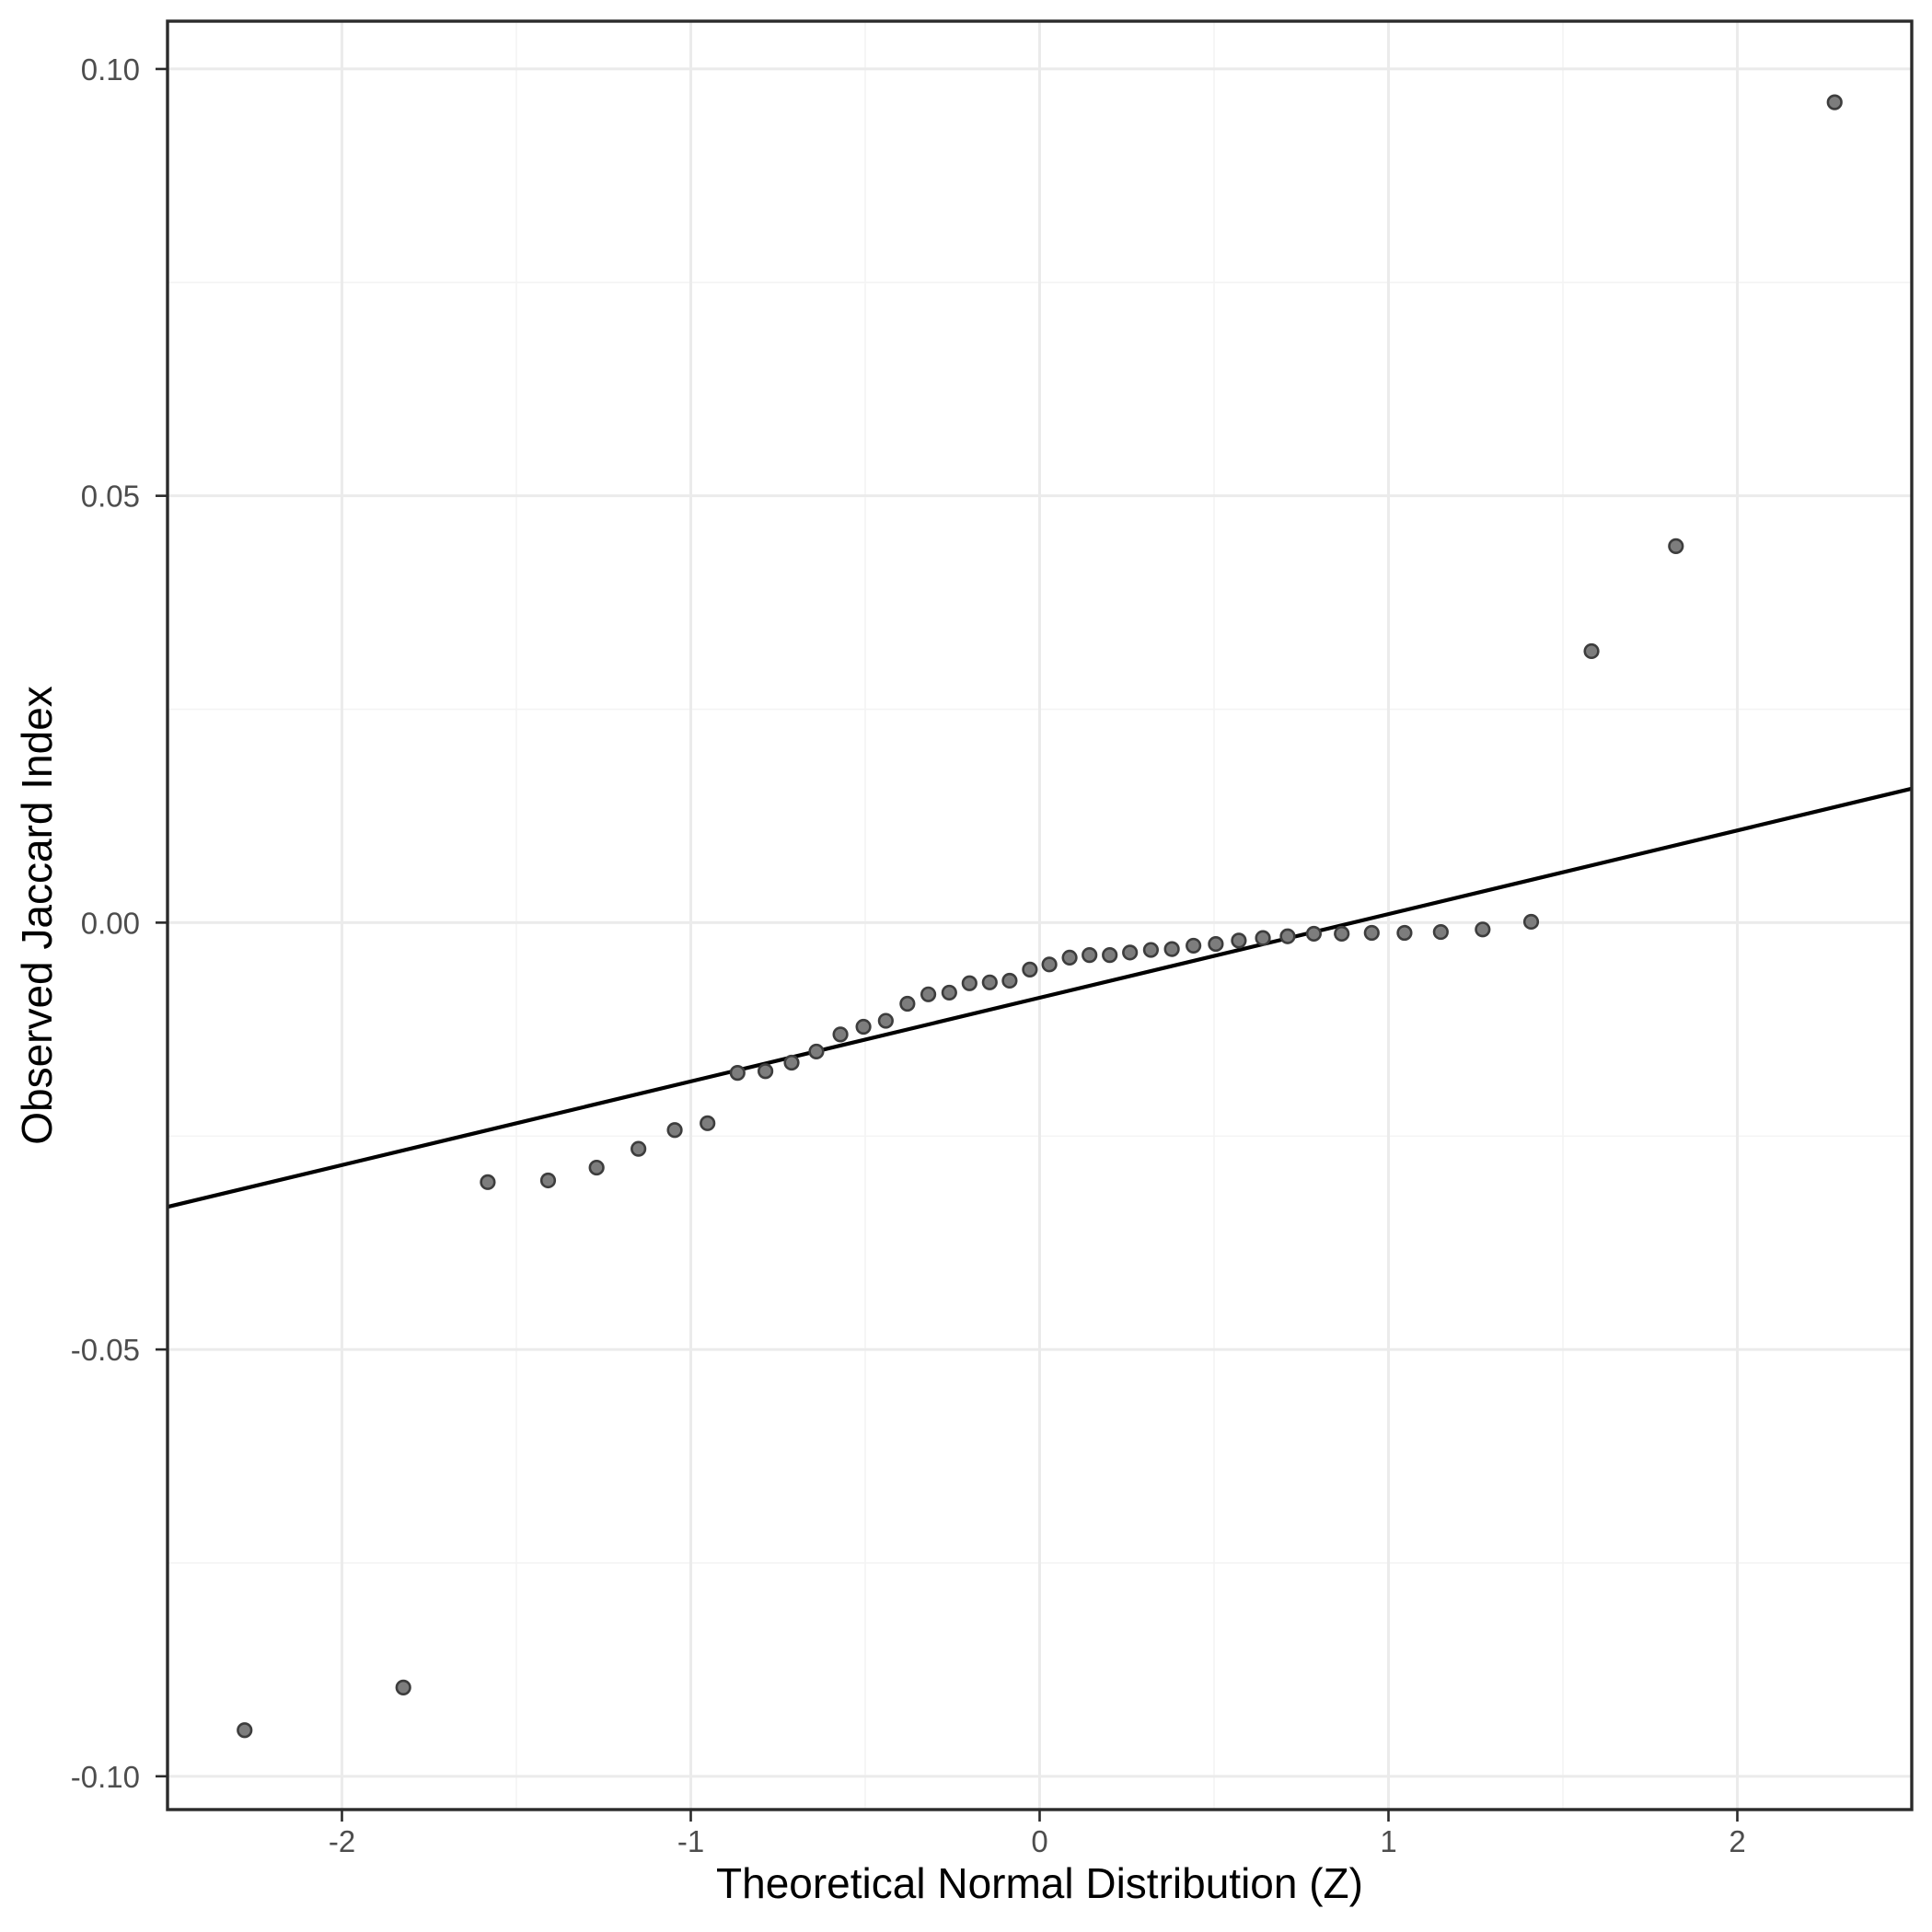 The width and height of the screenshot is (1932, 1932). I want to click on y-tick-label: -0.05, so click(105, 1350).